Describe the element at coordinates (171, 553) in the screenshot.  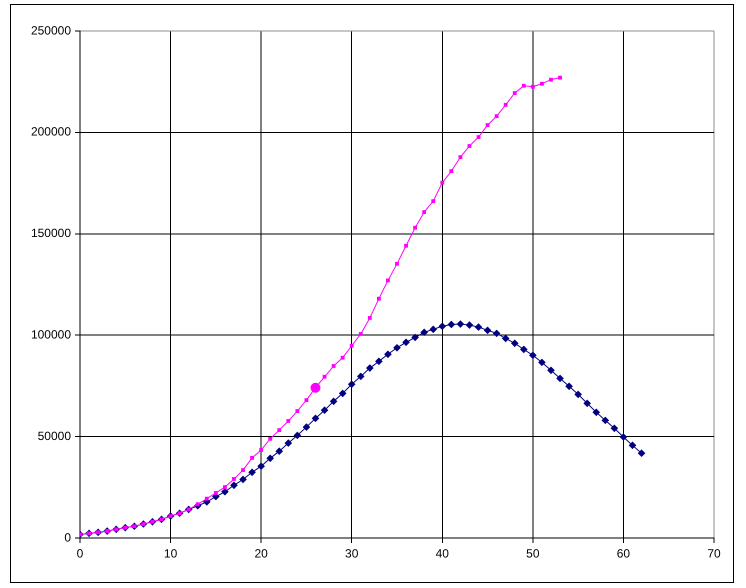
I see `x-tick-label: 10` at that location.